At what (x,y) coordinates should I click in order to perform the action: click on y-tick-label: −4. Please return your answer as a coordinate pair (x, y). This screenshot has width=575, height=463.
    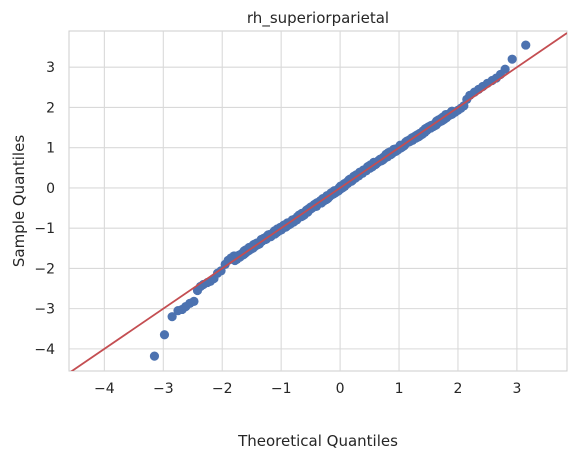
    Looking at the image, I should click on (44, 350).